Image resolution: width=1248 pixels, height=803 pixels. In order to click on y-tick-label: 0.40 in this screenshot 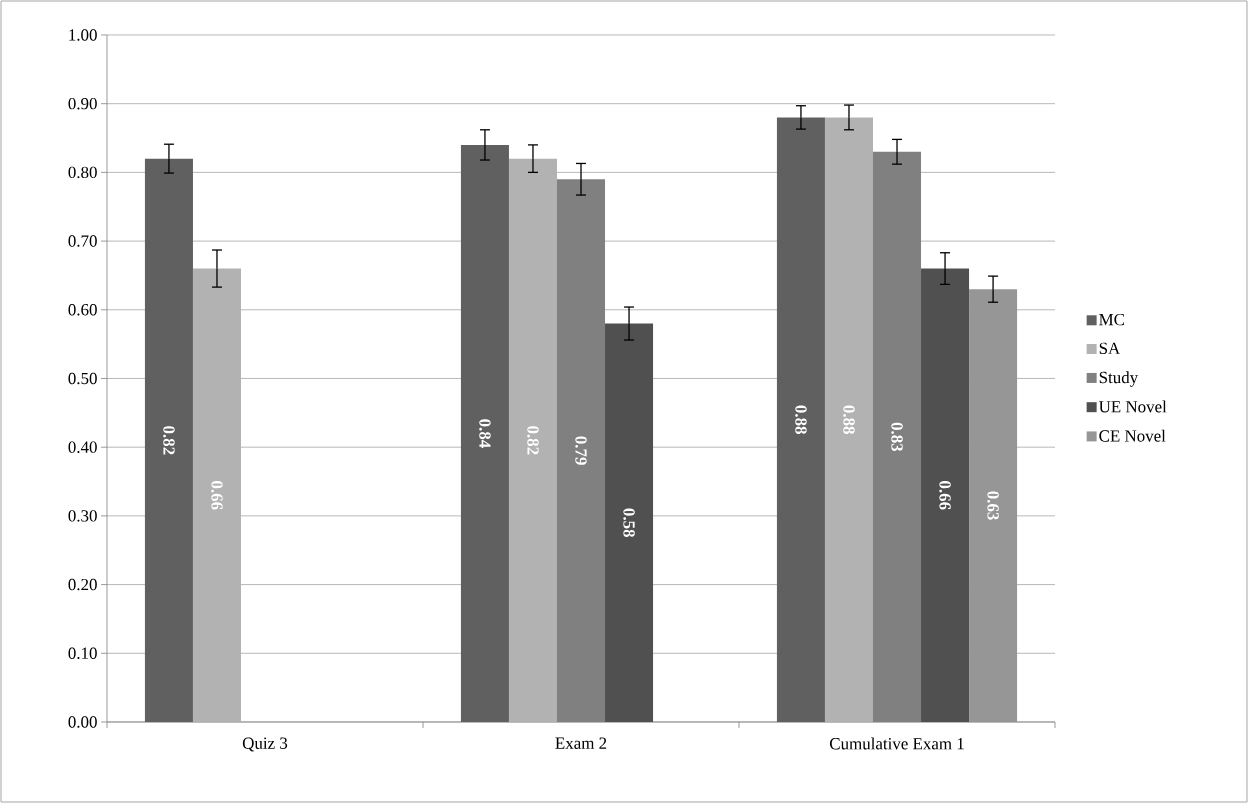, I will do `click(82, 447)`.